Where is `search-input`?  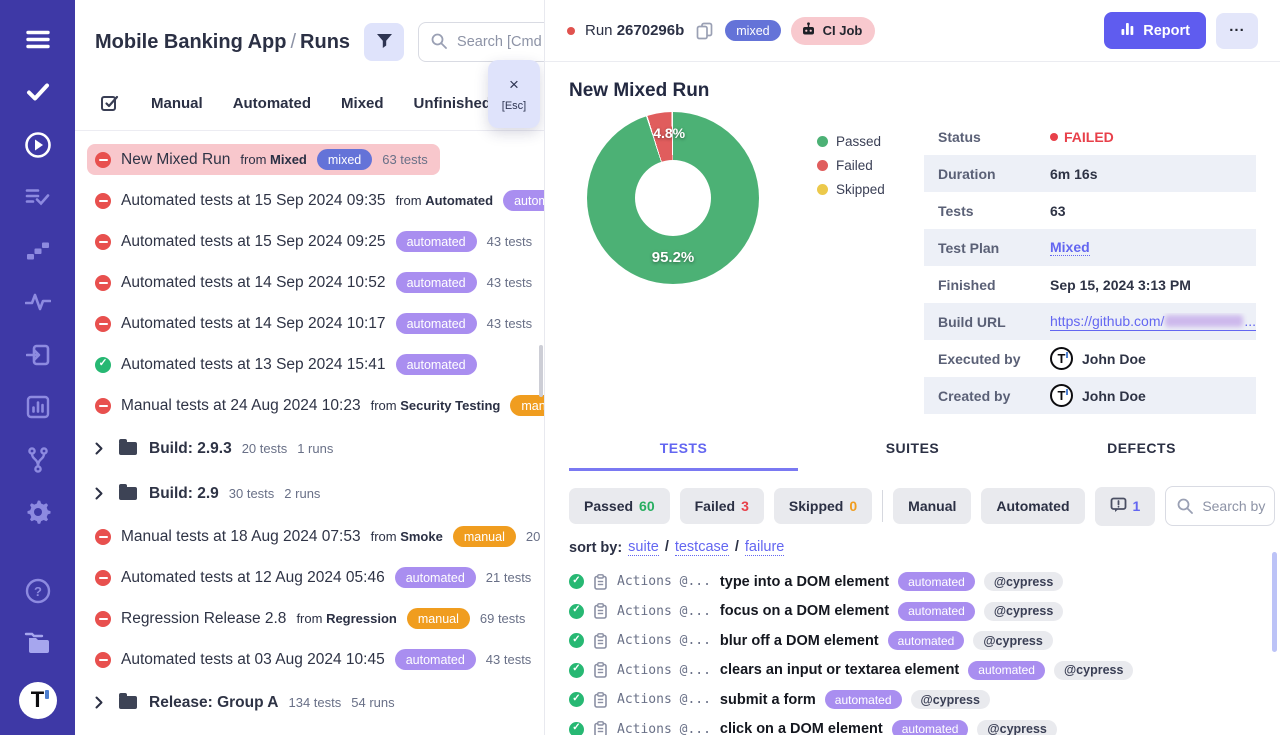
search-input is located at coordinates (481, 42).